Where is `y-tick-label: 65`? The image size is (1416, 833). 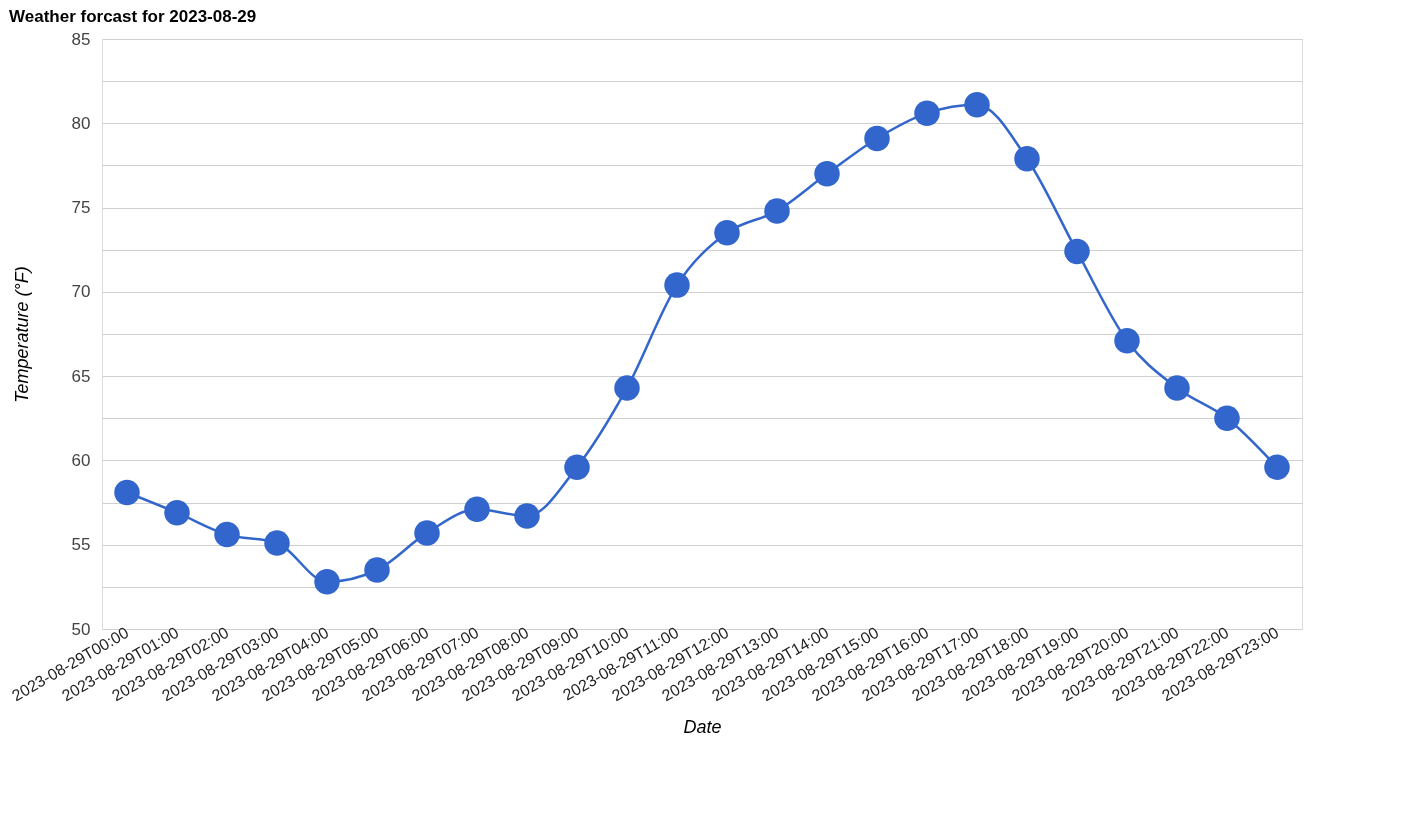 y-tick-label: 65 is located at coordinates (81, 376).